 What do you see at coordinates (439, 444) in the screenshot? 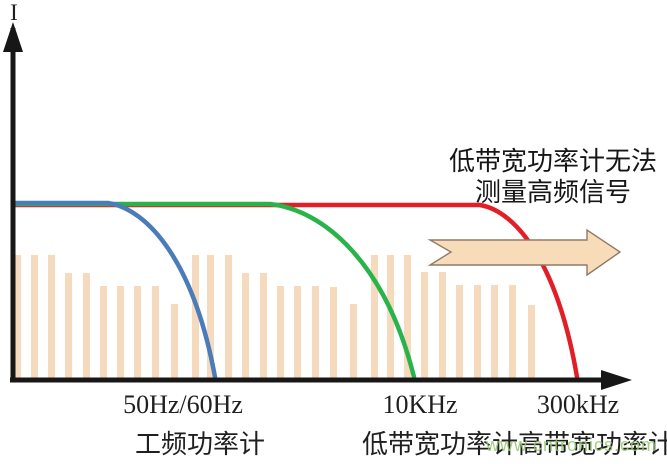
I see `meter-category-label: 低带宽功率计` at bounding box center [439, 444].